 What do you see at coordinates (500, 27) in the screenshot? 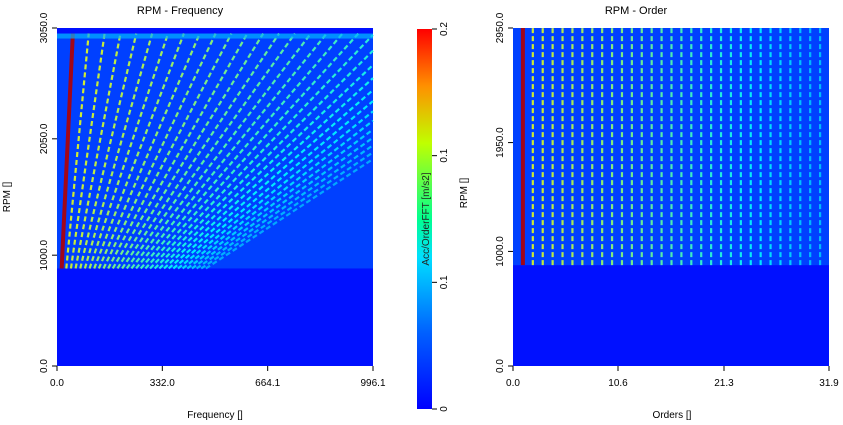
I see `chart2-y-tick-label: 2950.0` at bounding box center [500, 27].